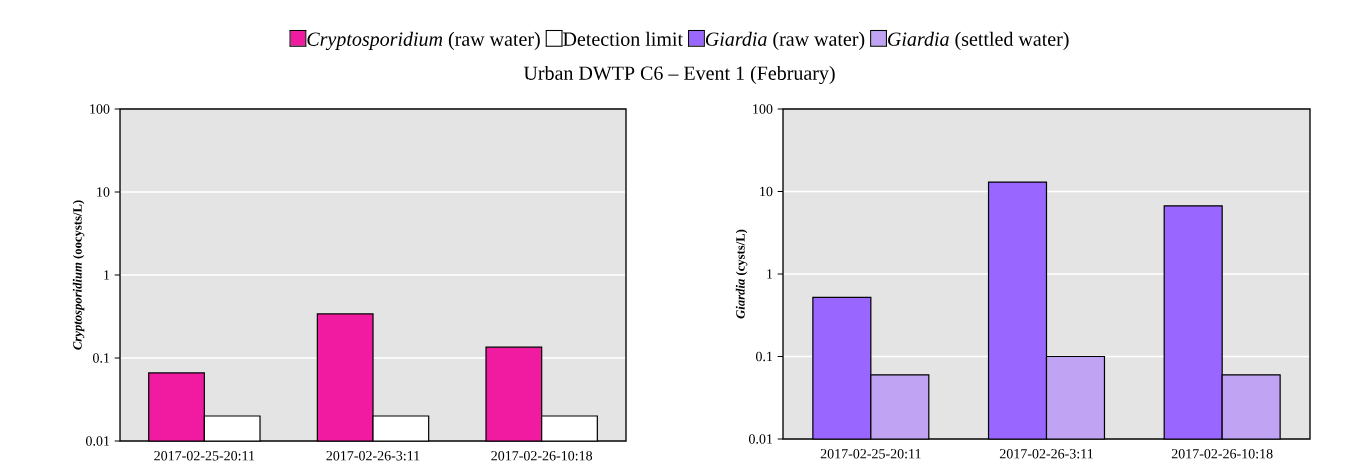 The width and height of the screenshot is (1359, 474). What do you see at coordinates (785, 40) in the screenshot?
I see `legend-label: Giardia (raw water)` at bounding box center [785, 40].